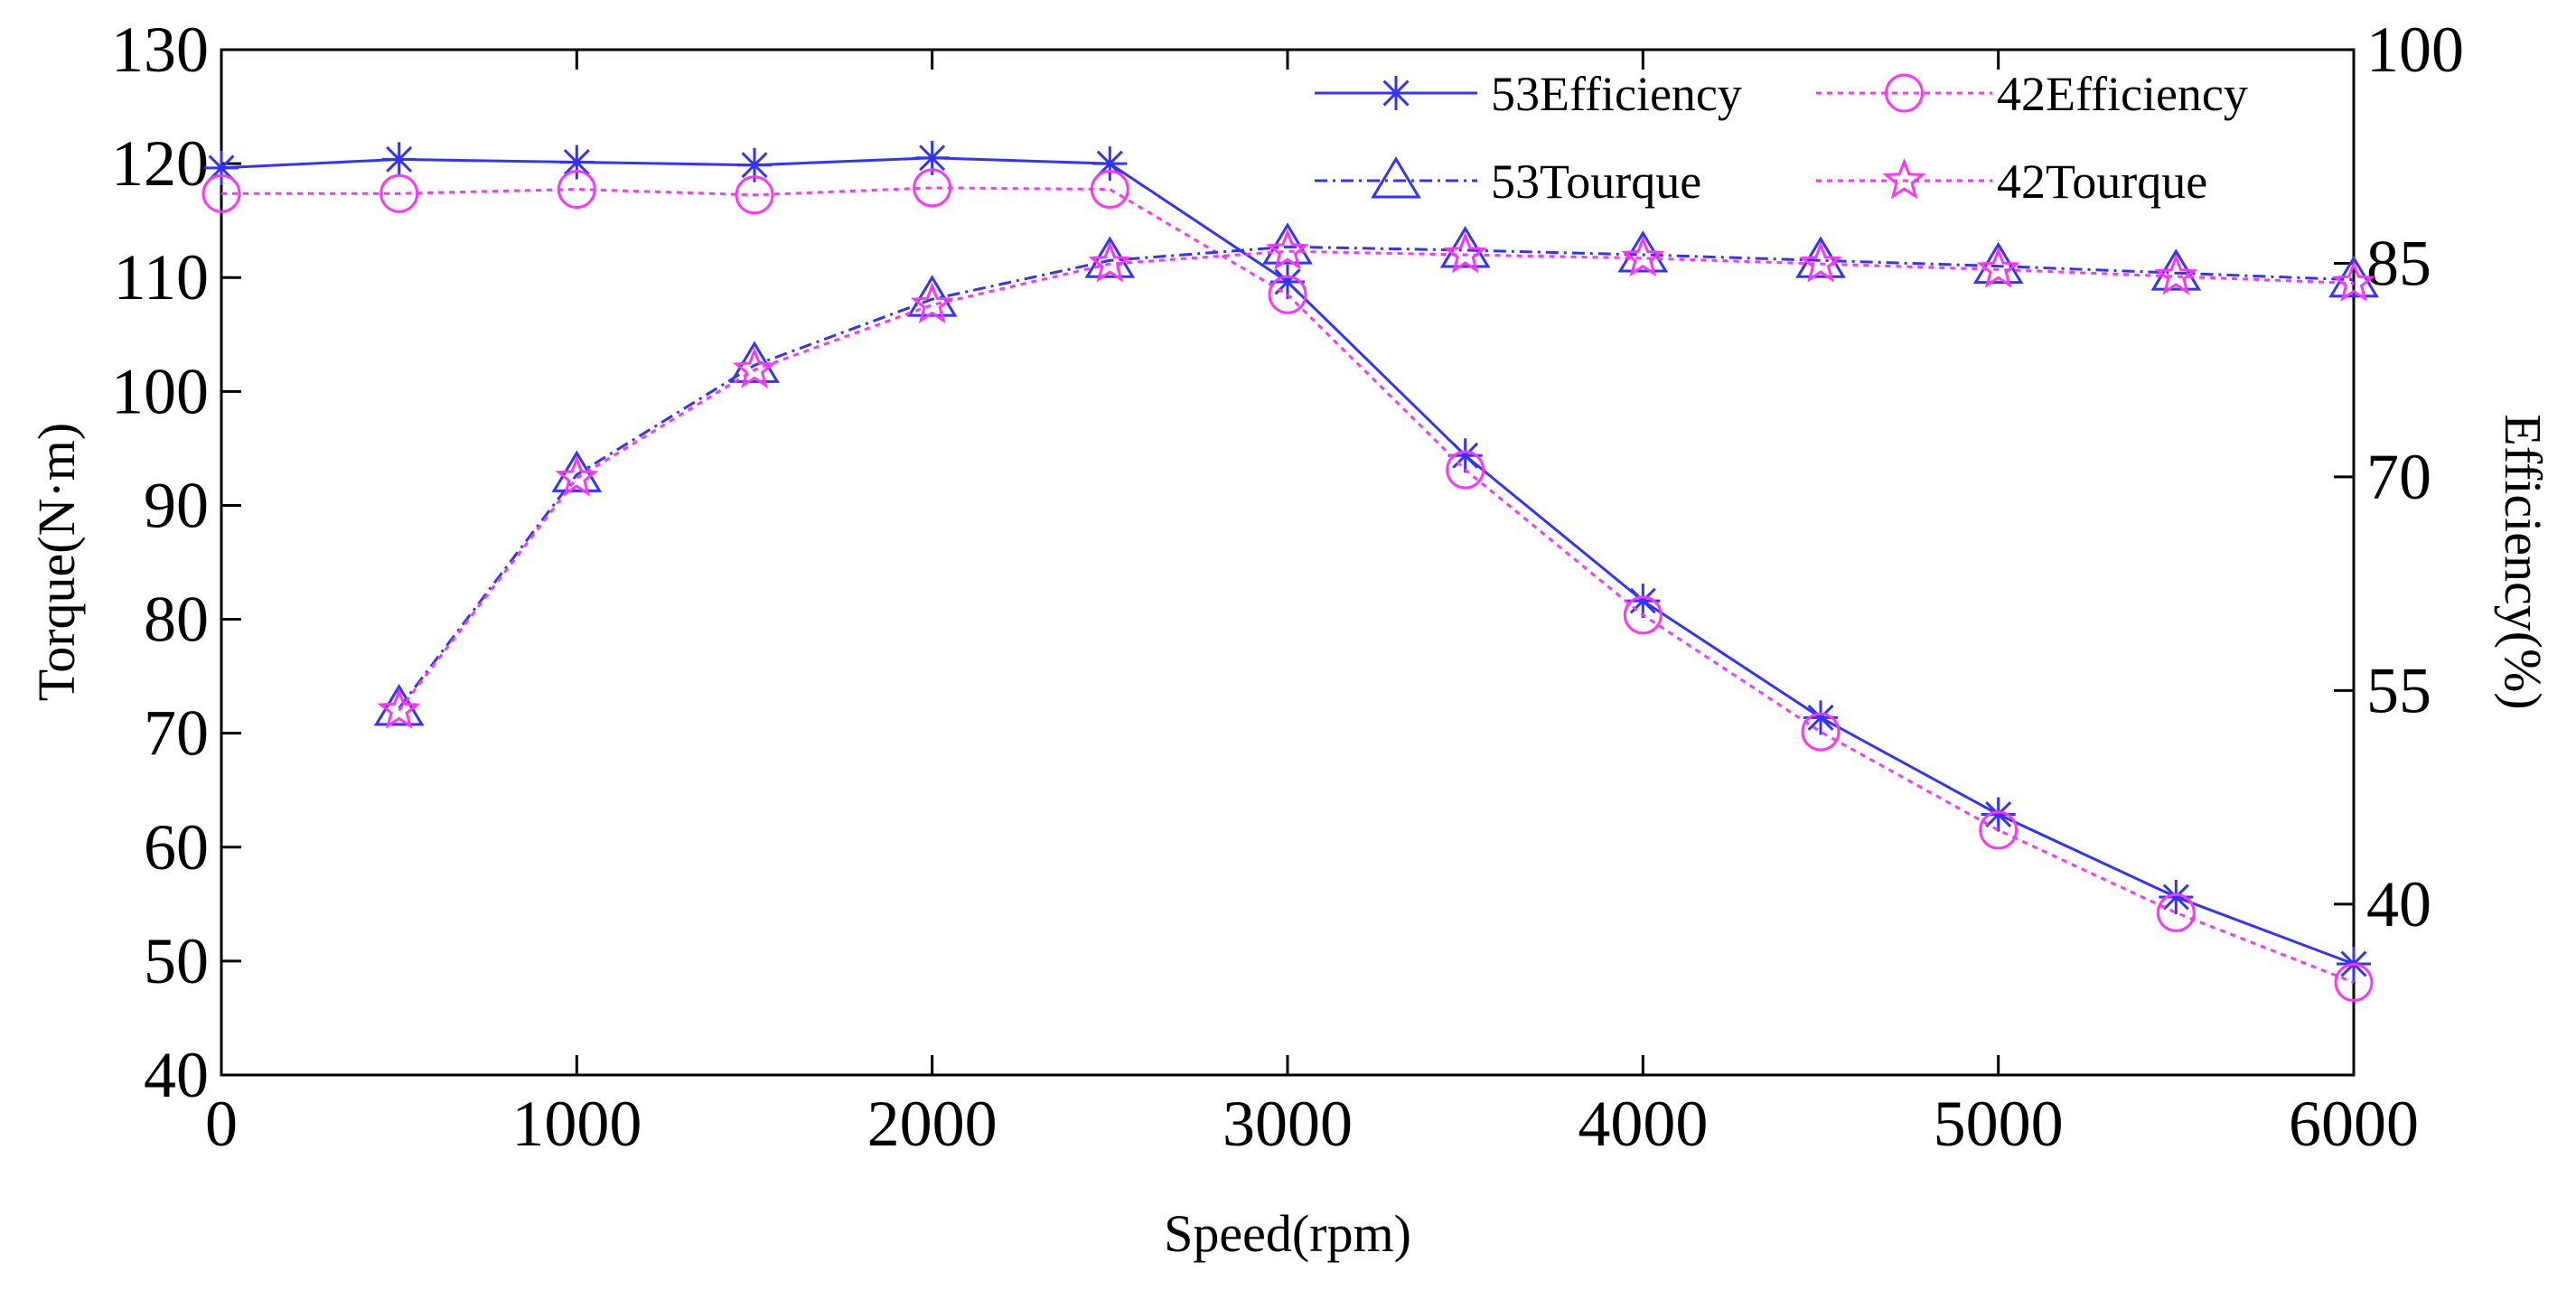 The image size is (2576, 1290). What do you see at coordinates (2398, 263) in the screenshot?
I see `y-right-tick-label: 85` at bounding box center [2398, 263].